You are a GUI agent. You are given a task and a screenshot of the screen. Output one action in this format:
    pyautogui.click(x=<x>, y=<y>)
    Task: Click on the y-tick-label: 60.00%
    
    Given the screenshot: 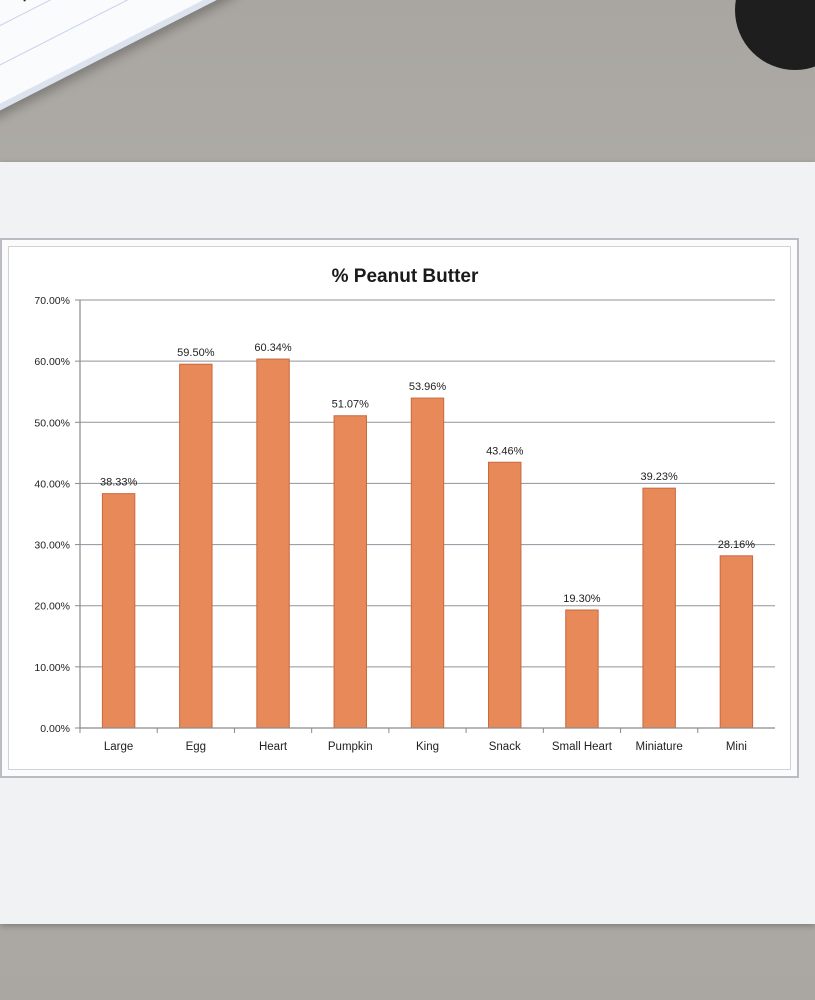 What is the action you would take?
    pyautogui.click(x=52, y=362)
    